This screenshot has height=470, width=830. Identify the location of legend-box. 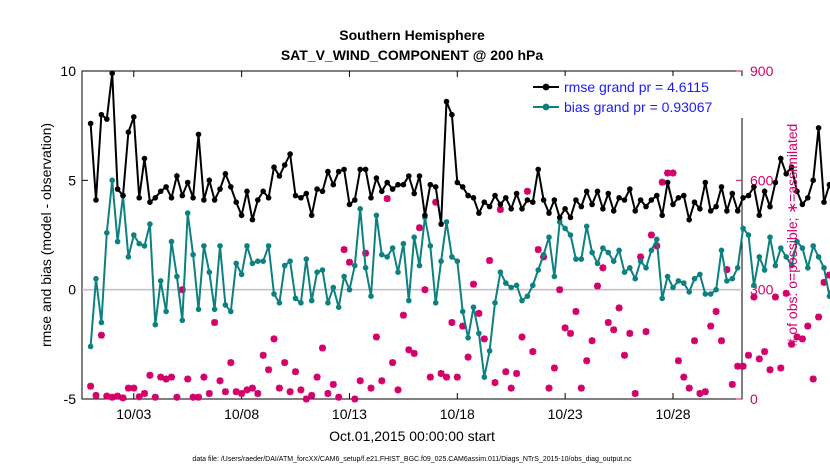
(636, 97).